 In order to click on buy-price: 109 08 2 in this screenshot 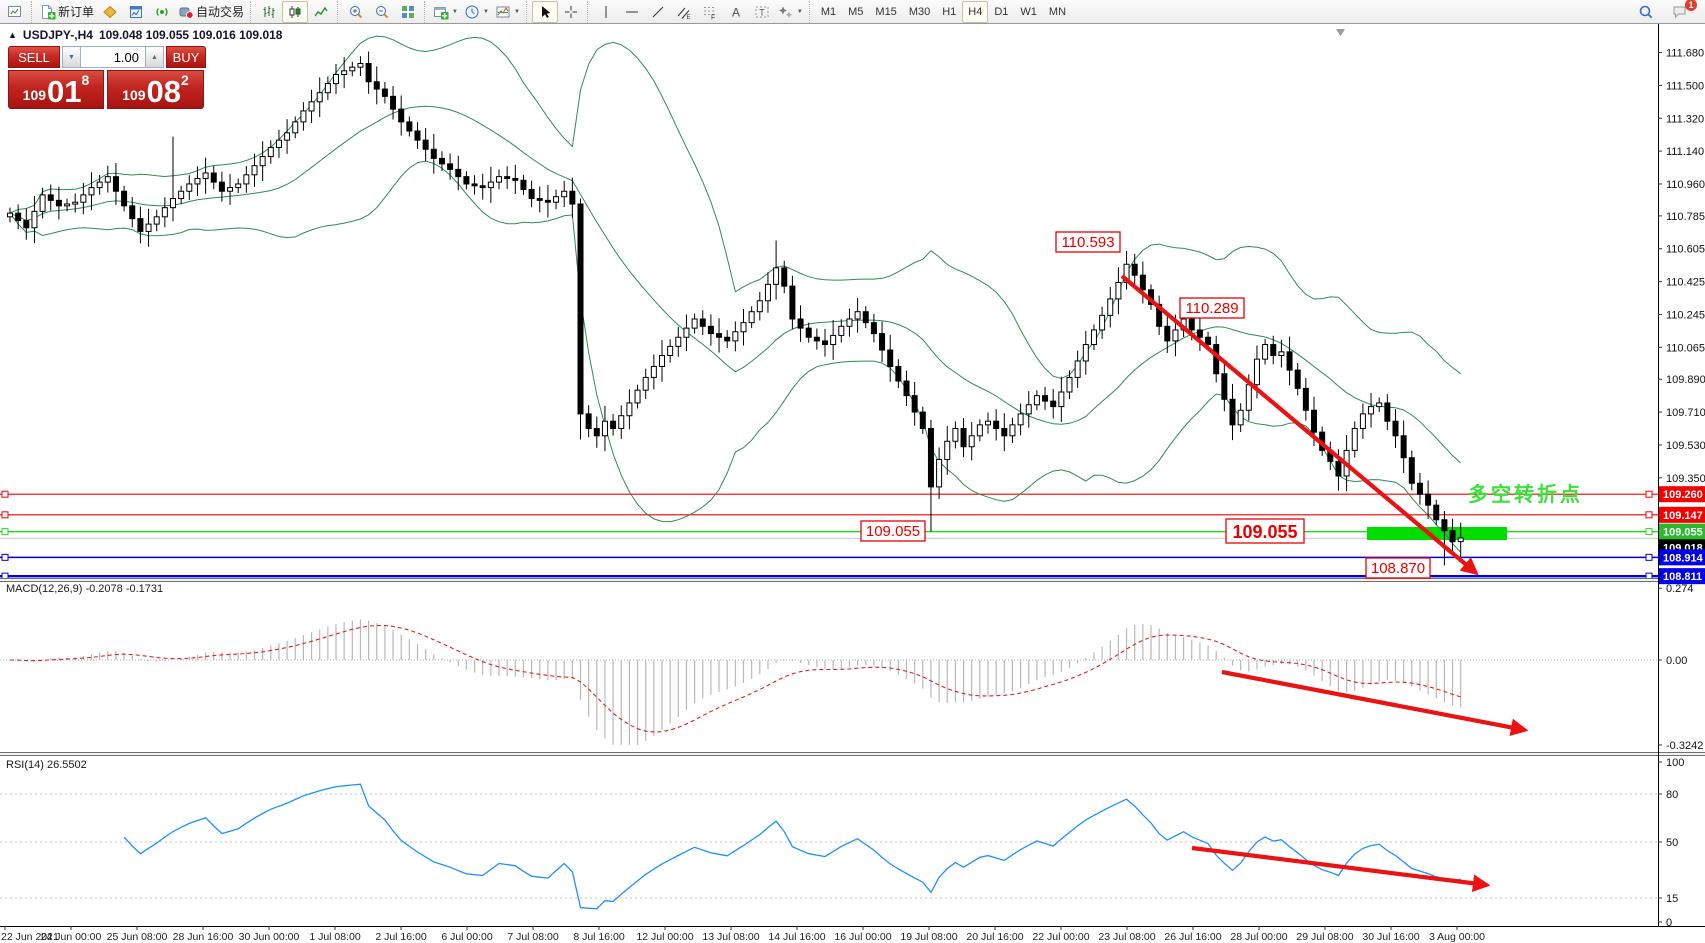, I will do `click(155, 89)`.